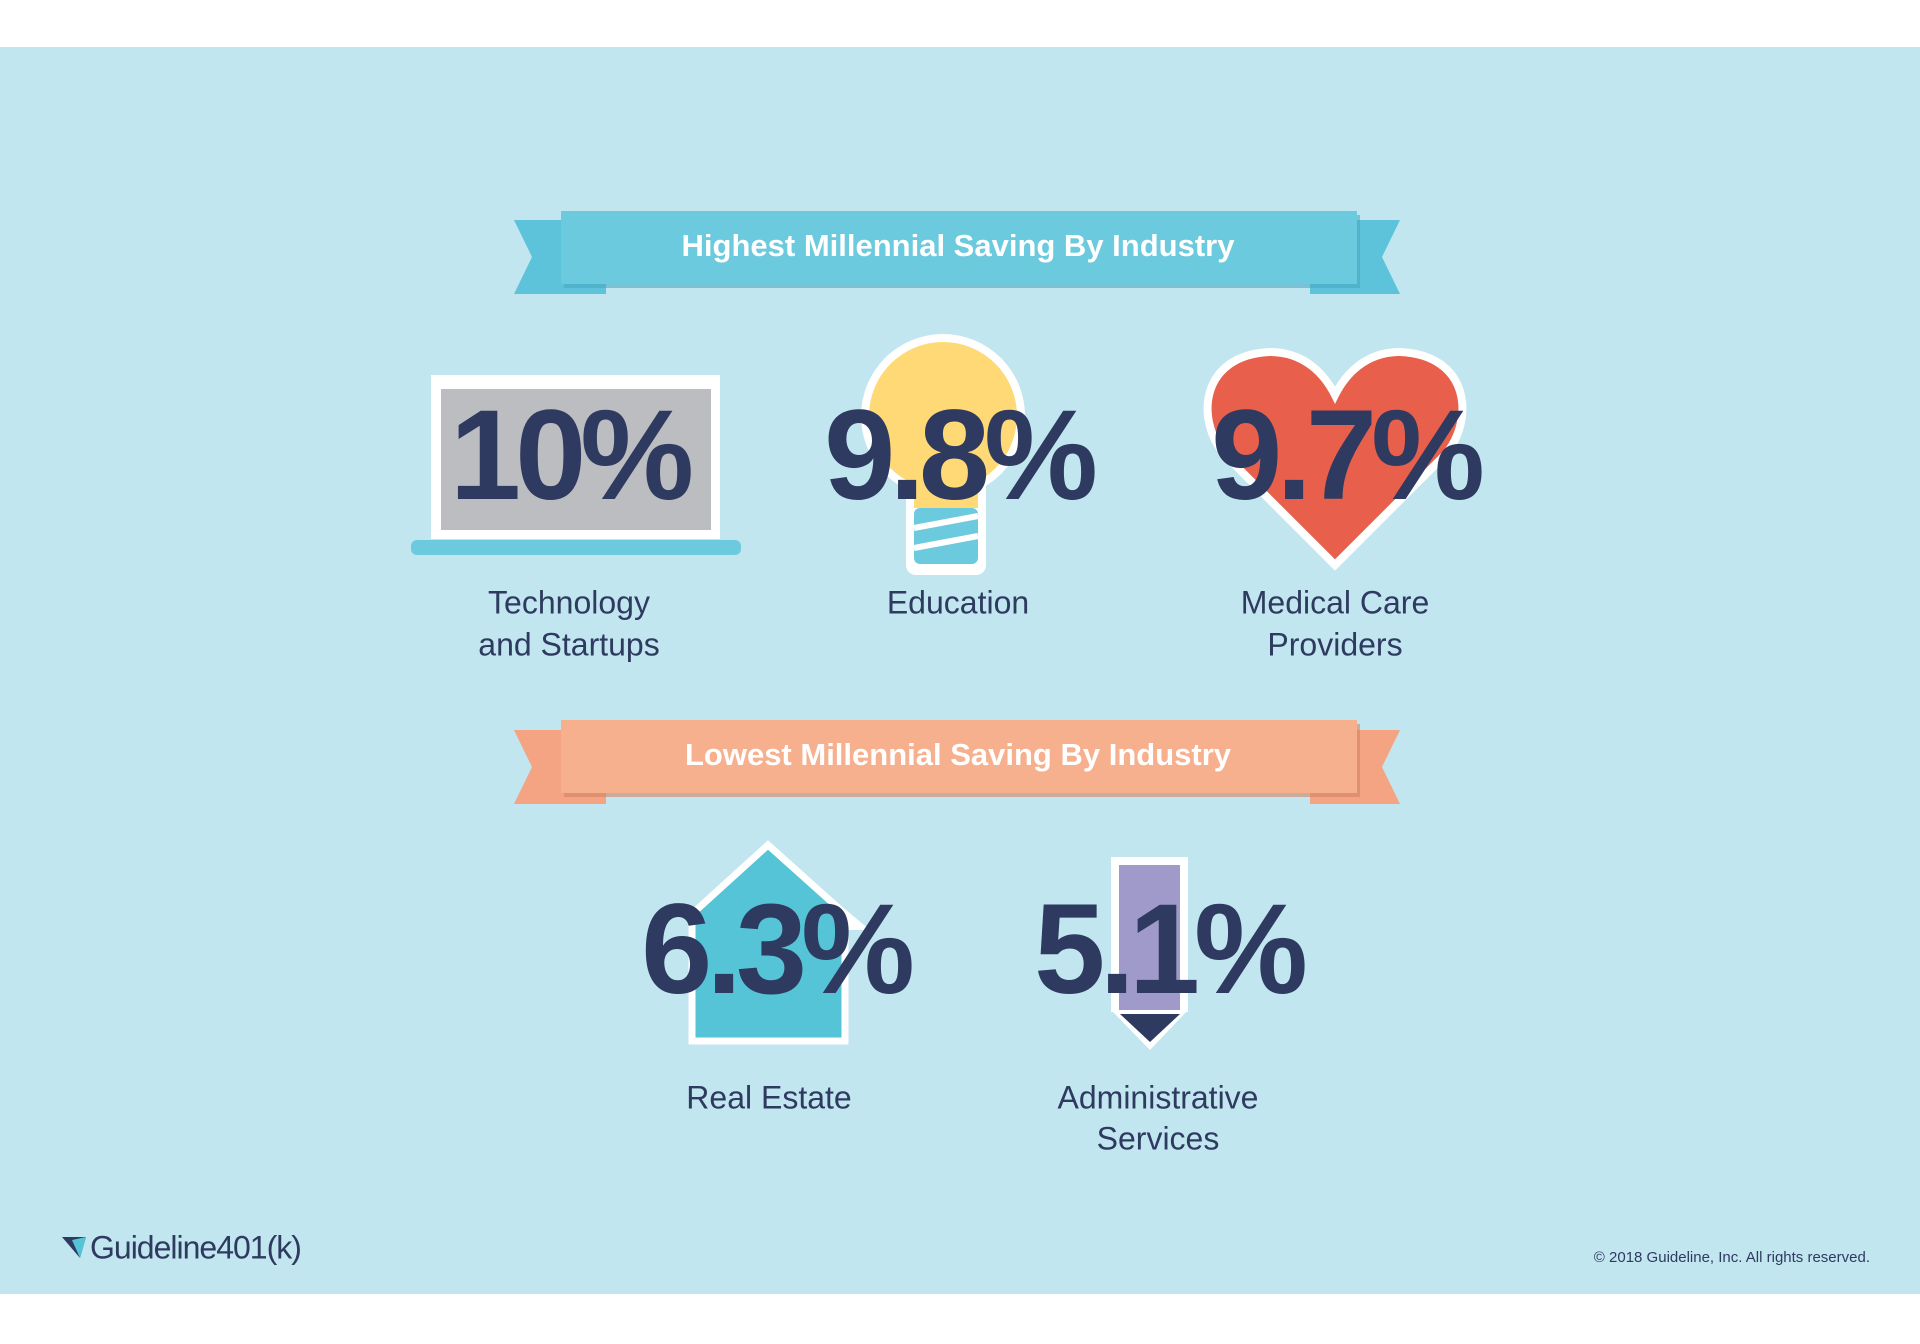 This screenshot has height=1344, width=1920. What do you see at coordinates (74, 1247) in the screenshot?
I see `logo-mark` at bounding box center [74, 1247].